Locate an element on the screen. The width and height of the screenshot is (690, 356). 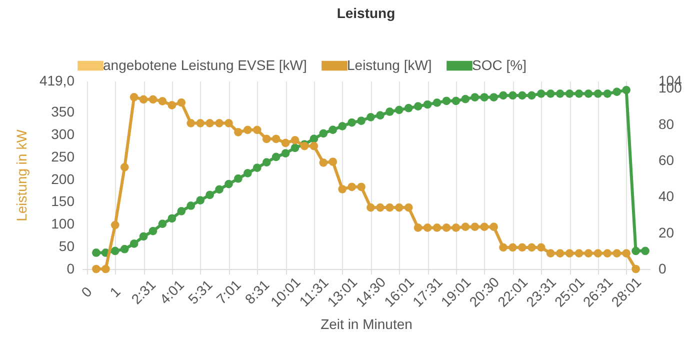
x-tick-label: 2:31 is located at coordinates (143, 292).